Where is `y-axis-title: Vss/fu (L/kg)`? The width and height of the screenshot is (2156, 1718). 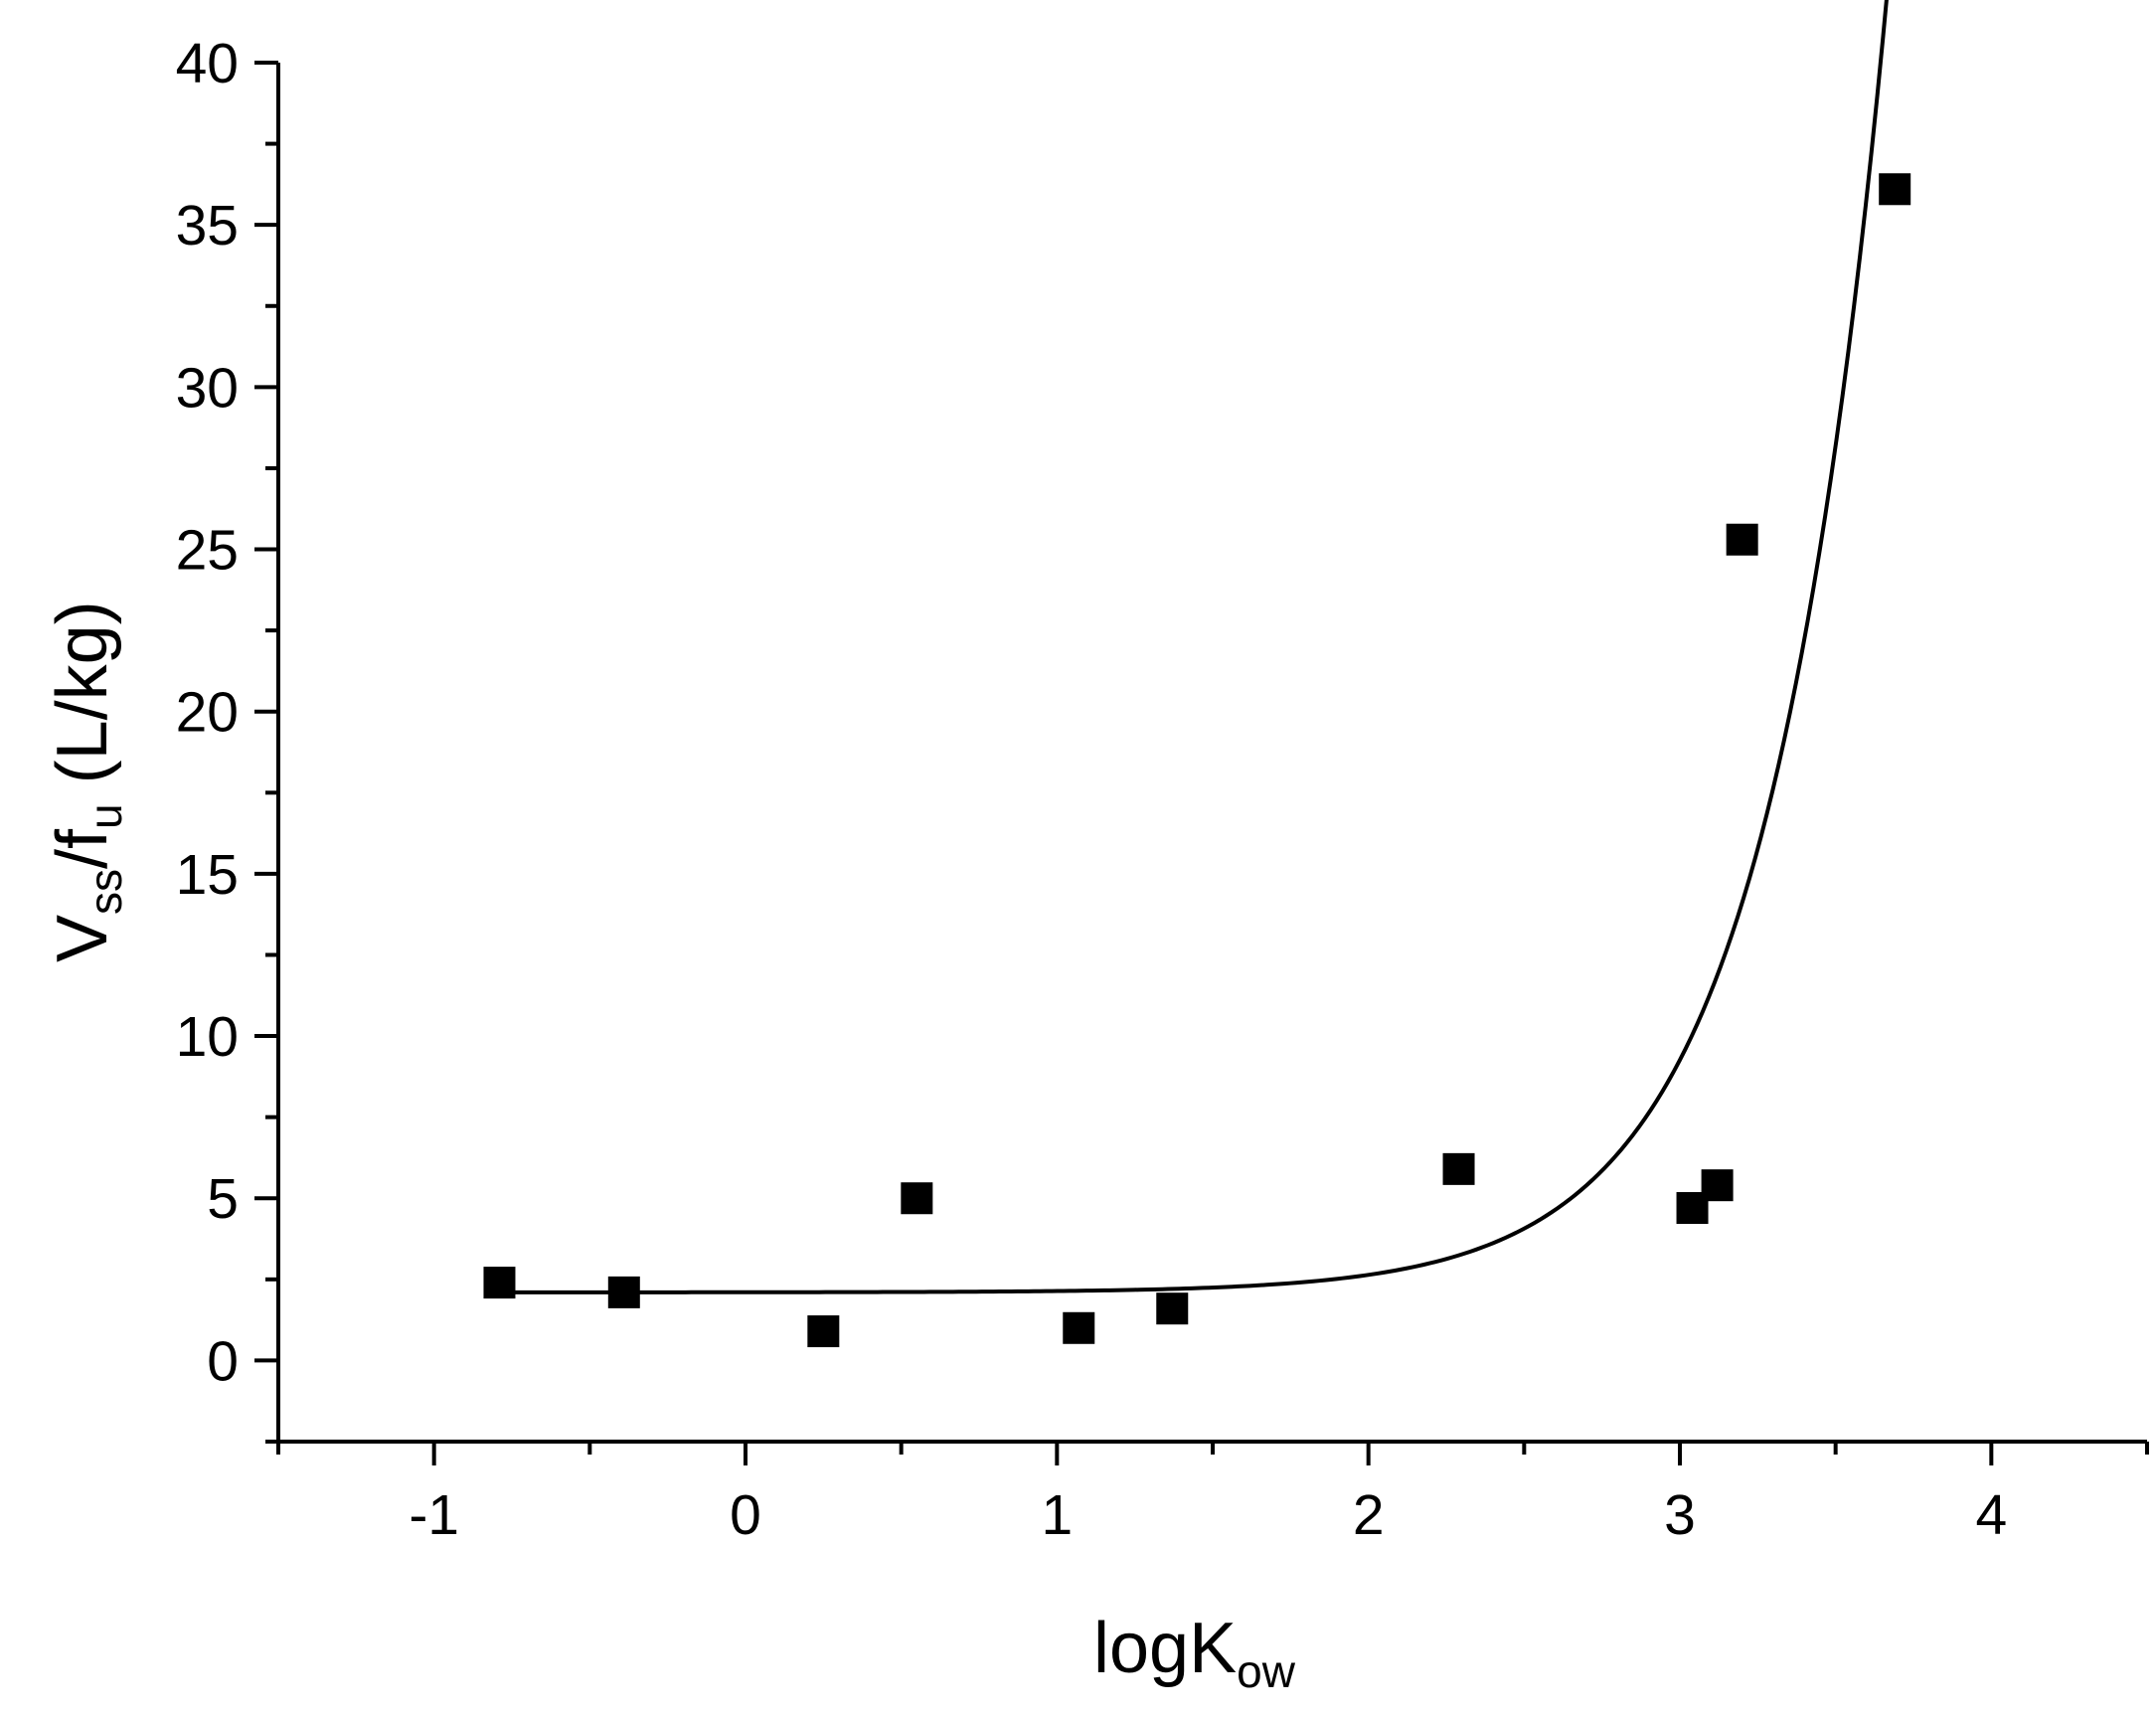 y-axis-title: Vss/fu (L/kg) is located at coordinates (87, 781).